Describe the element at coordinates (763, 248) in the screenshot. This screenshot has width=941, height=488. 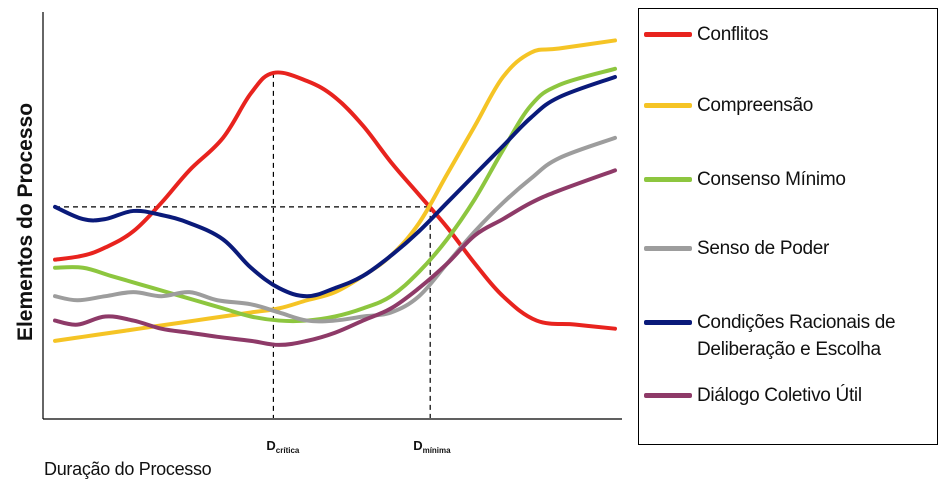
I see `legend-label: Senso de Poder` at that location.